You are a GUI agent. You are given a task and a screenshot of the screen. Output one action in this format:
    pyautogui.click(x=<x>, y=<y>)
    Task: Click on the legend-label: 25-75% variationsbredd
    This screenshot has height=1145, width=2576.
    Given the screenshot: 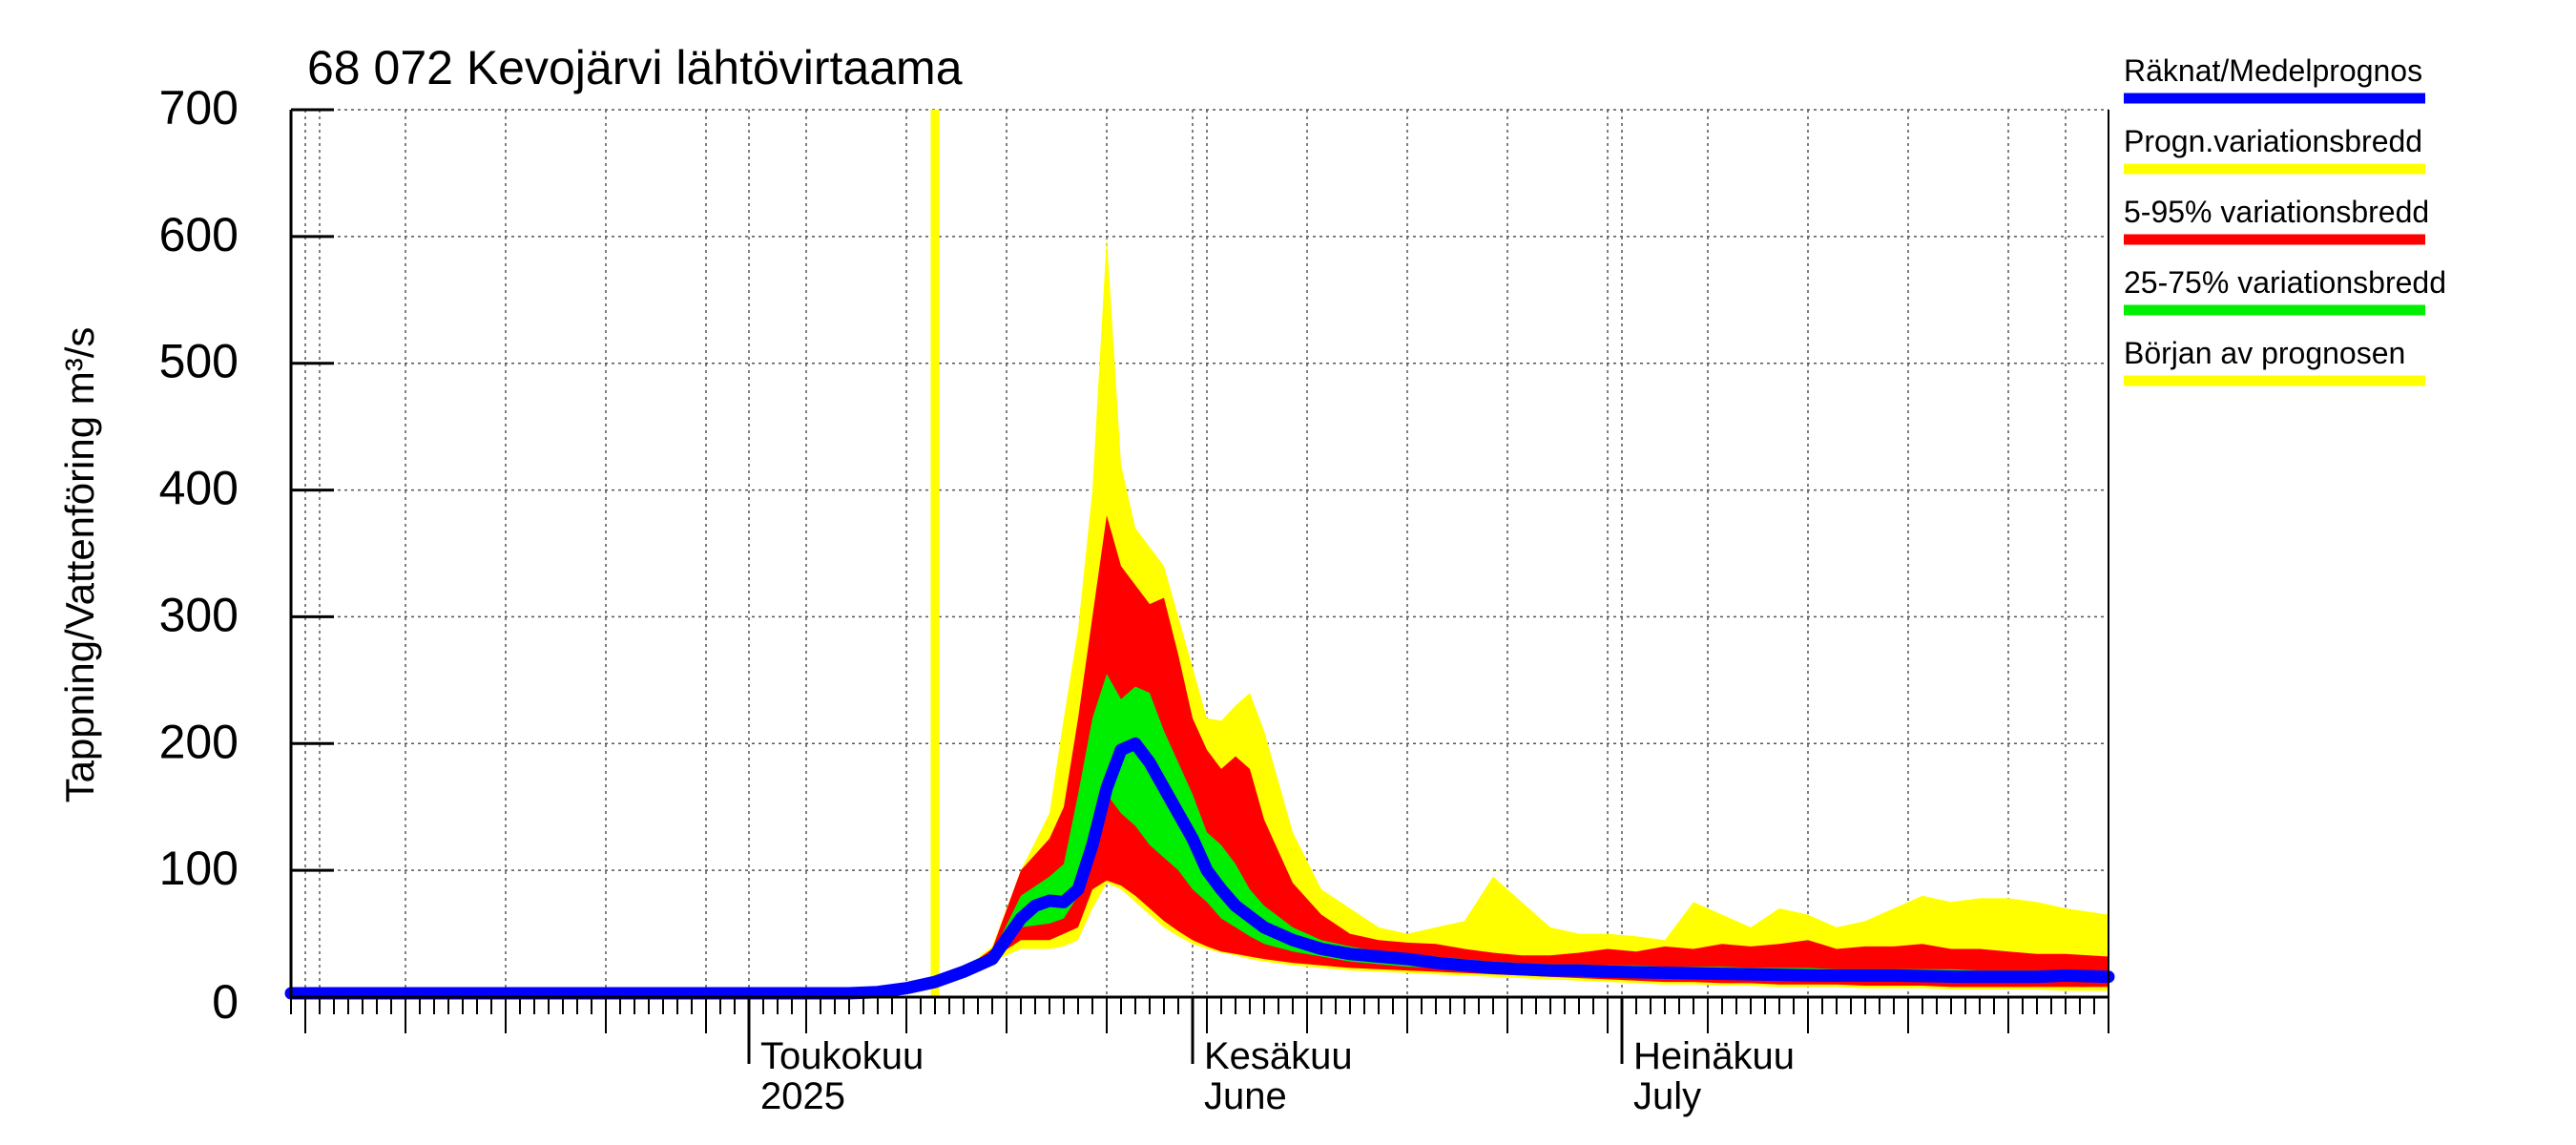 What is the action you would take?
    pyautogui.click(x=2285, y=283)
    